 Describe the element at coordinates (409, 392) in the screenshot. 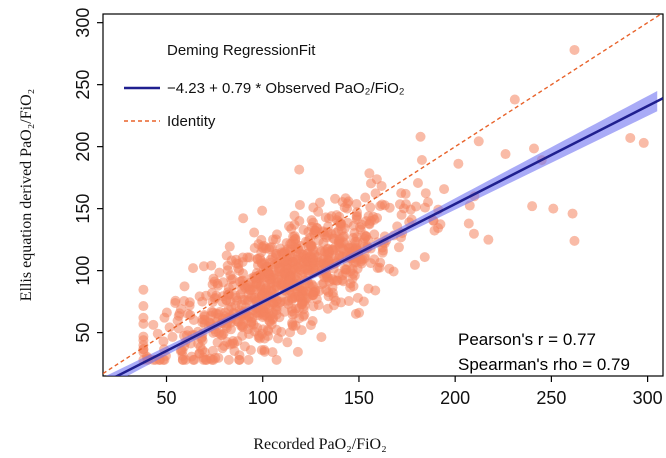

I see `x-axis: 50 100 150 200 250 300` at that location.